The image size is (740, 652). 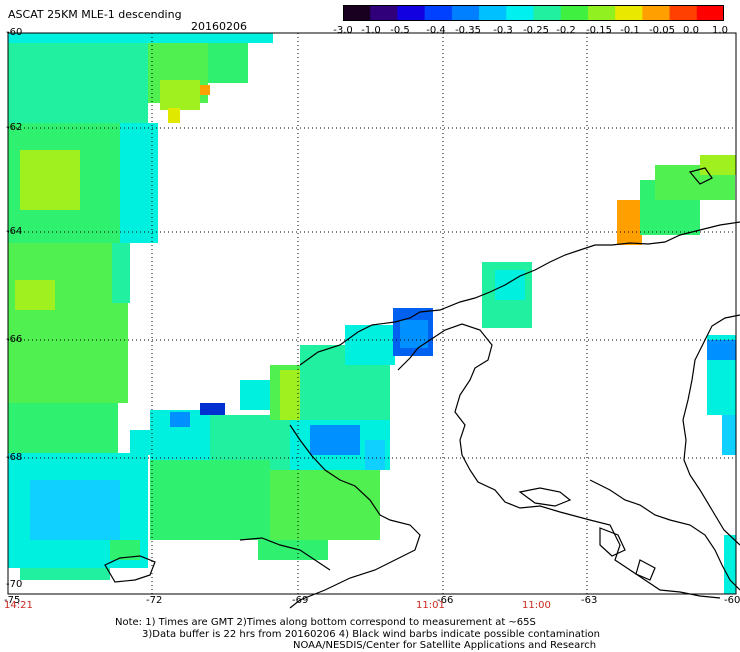 I want to click on coastline-main, so click(x=519, y=293).